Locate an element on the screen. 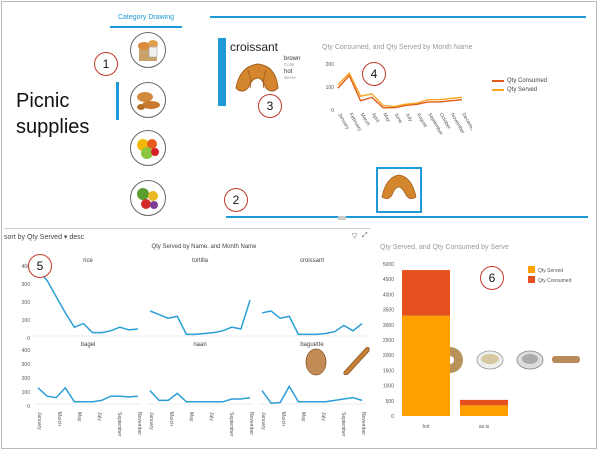  bar-hot-qty-consumed is located at coordinates (426, 293).